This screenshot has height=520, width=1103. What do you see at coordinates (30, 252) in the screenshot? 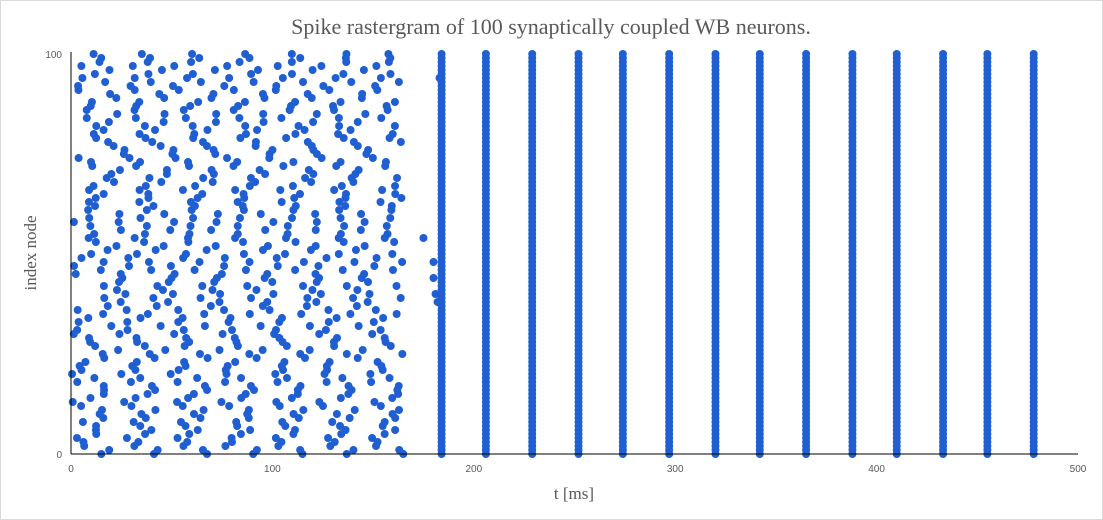
I see `y-axis-label: index node` at bounding box center [30, 252].